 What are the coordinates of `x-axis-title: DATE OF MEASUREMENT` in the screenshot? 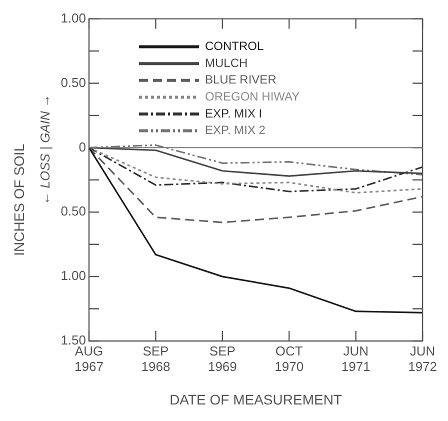 It's located at (256, 399).